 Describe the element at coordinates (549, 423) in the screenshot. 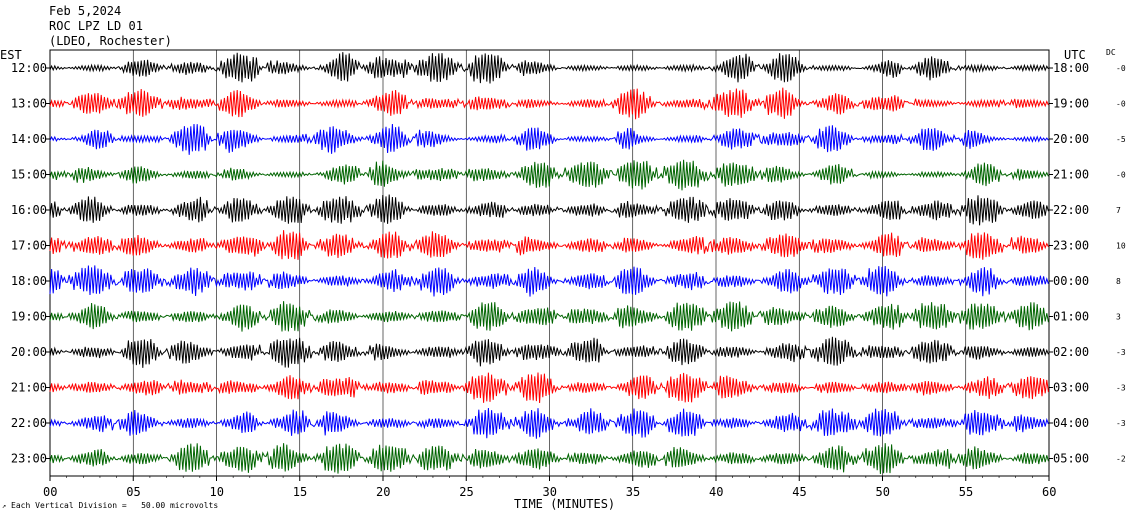

I see `trace-row-22:00` at that location.